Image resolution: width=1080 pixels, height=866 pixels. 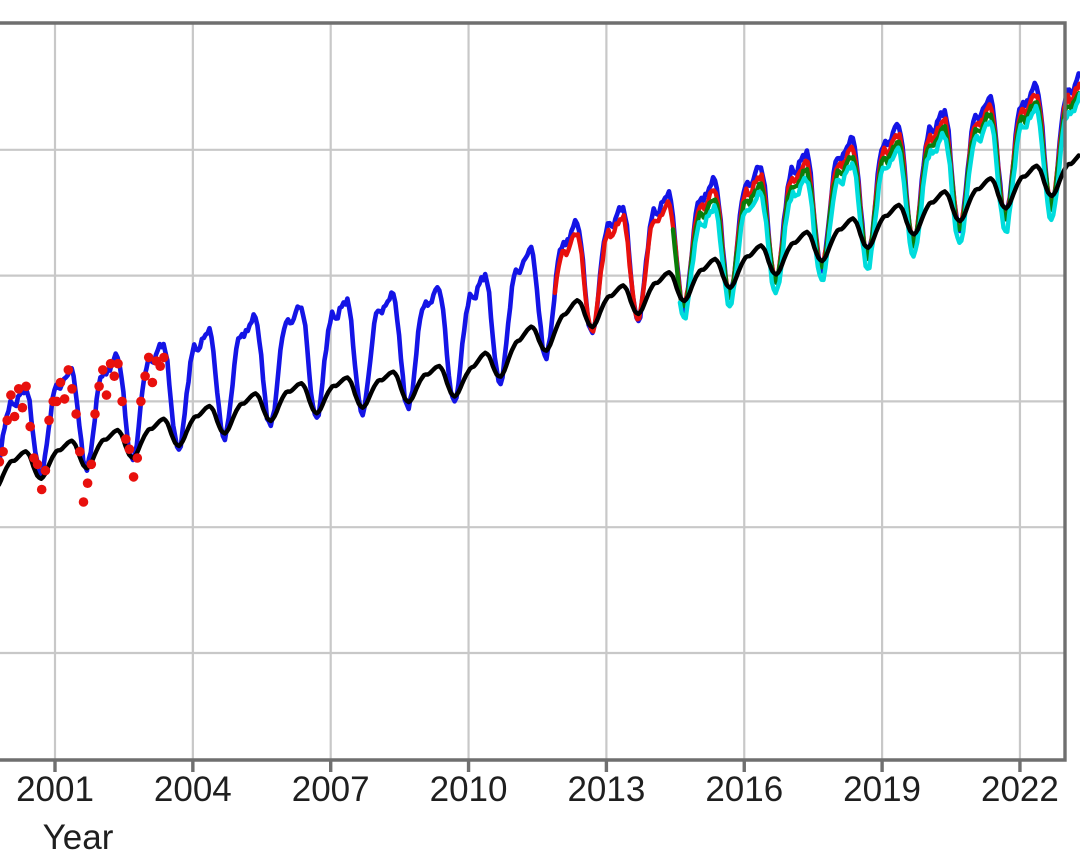 What do you see at coordinates (606, 789) in the screenshot?
I see `x-tick-label-2013: 2013` at bounding box center [606, 789].